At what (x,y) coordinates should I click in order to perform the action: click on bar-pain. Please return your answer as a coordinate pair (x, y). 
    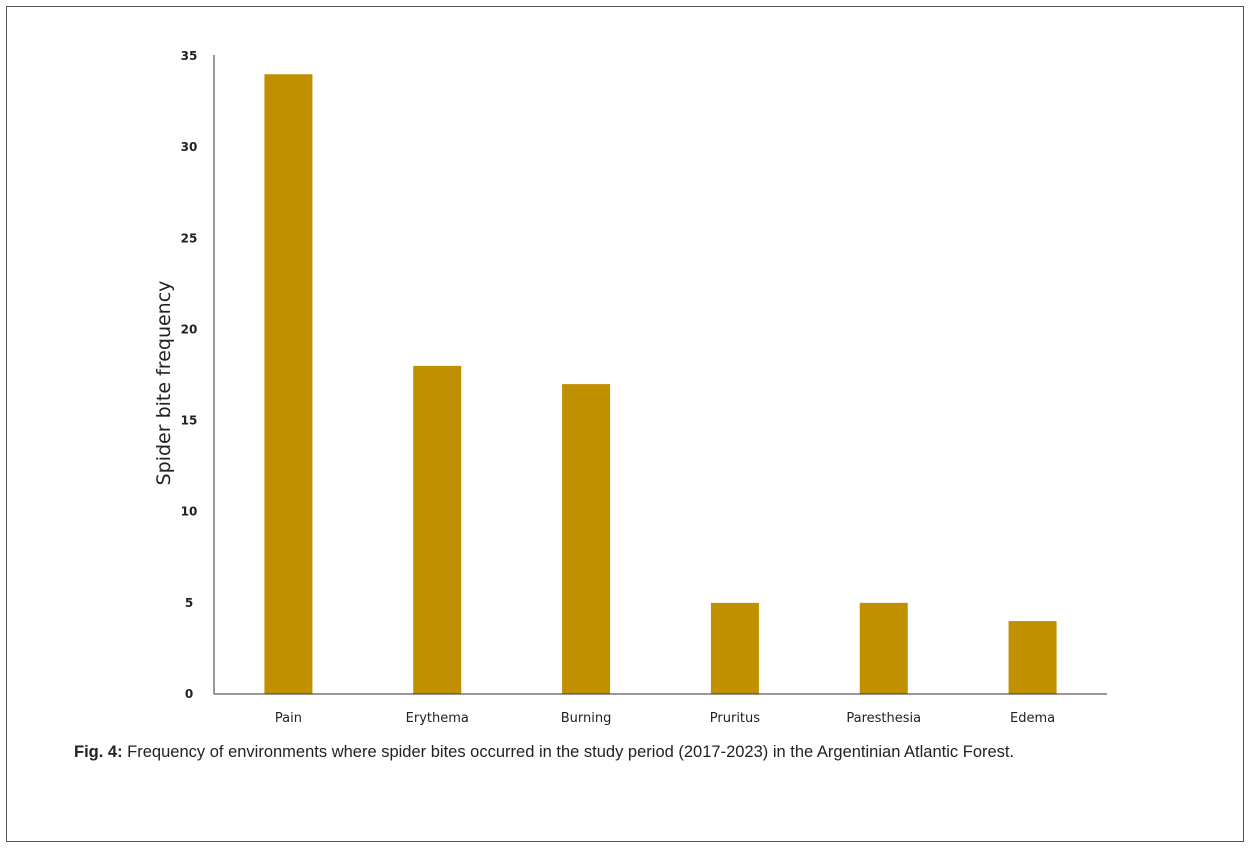
    Looking at the image, I should click on (288, 384).